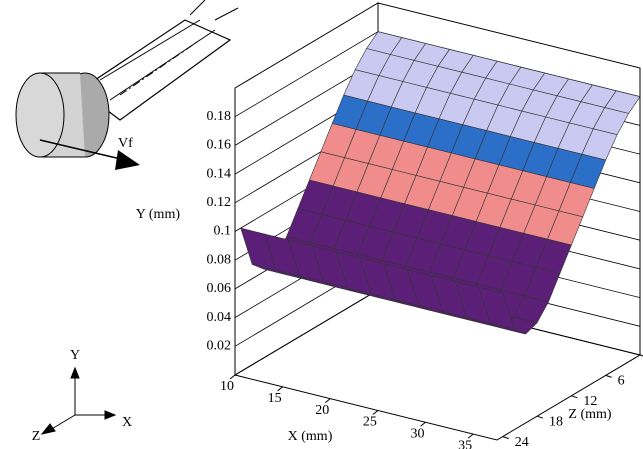 Image resolution: width=643 pixels, height=449 pixels. What do you see at coordinates (127, 85) in the screenshot?
I see `tool-illustration` at bounding box center [127, 85].